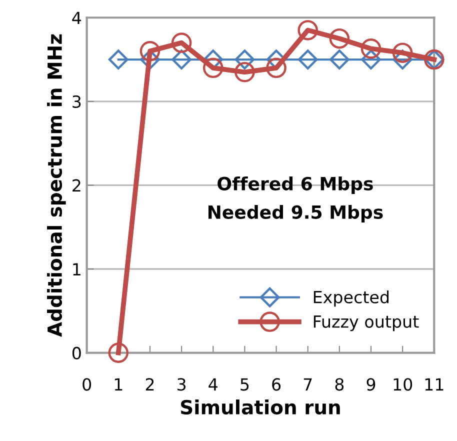 Image resolution: width=457 pixels, height=441 pixels. Describe the element at coordinates (339, 384) in the screenshot. I see `x-tick-label: 8` at that location.